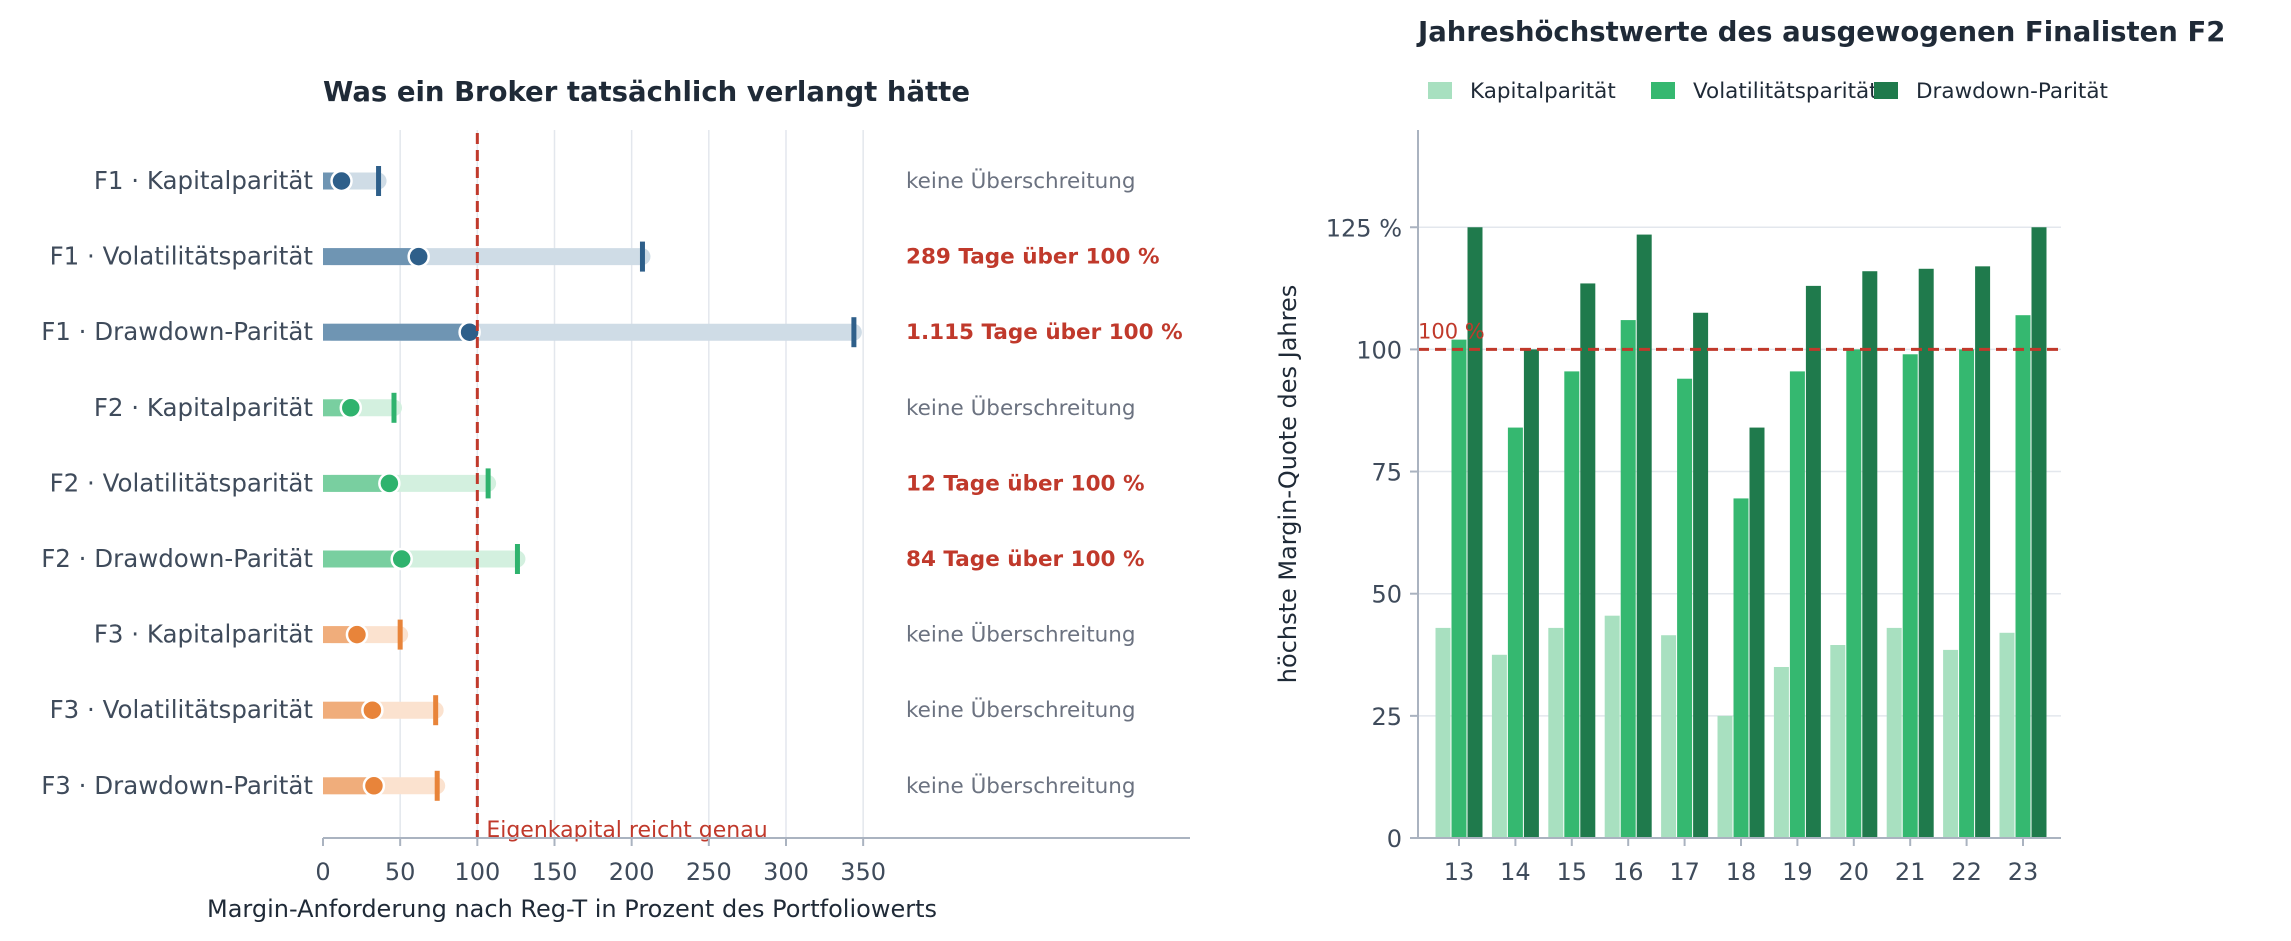 The image size is (2291, 941). Describe the element at coordinates (182, 256) in the screenshot. I see `left-row-label: F1 · Volatilitätsparität` at that location.